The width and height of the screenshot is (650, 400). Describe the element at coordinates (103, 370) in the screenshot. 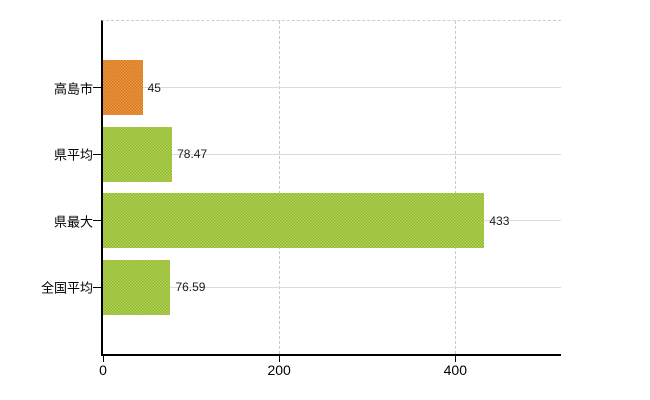

I see `x-axis-tick-label: 0` at that location.